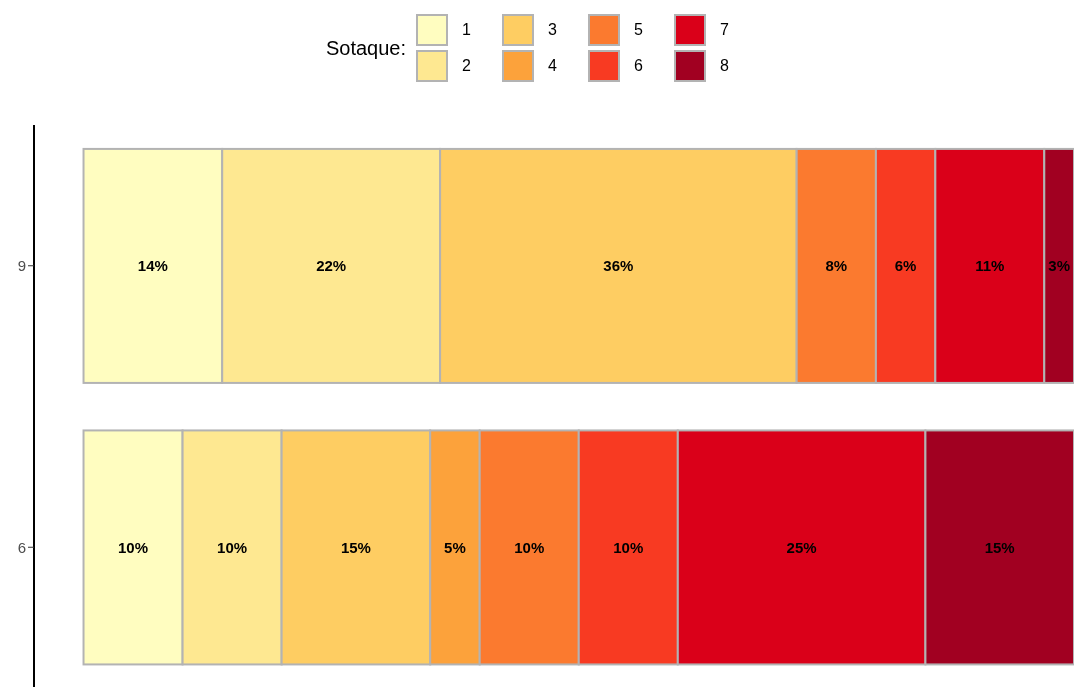  Describe the element at coordinates (552, 30) in the screenshot. I see `legend-label: 3` at that location.